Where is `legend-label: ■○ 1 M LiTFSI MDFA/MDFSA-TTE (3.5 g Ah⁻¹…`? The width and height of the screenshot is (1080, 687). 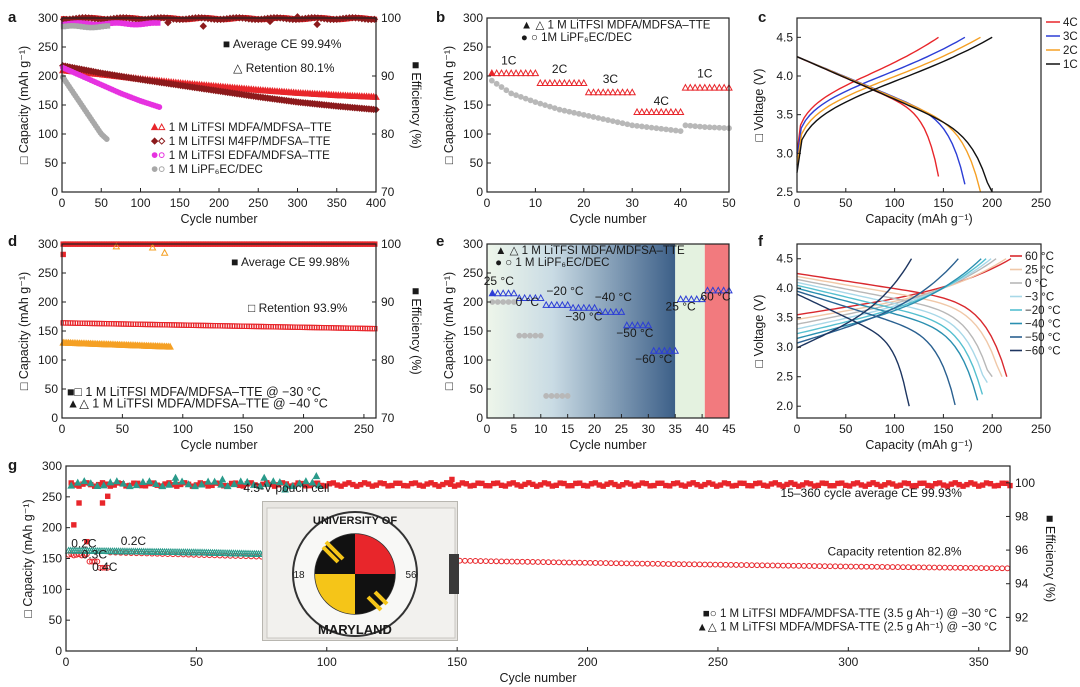 legend-label: ■○ 1 M LiTFSI MDFA/MDFSA-TTE (3.5 g Ah⁻¹… is located at coordinates (850, 614).